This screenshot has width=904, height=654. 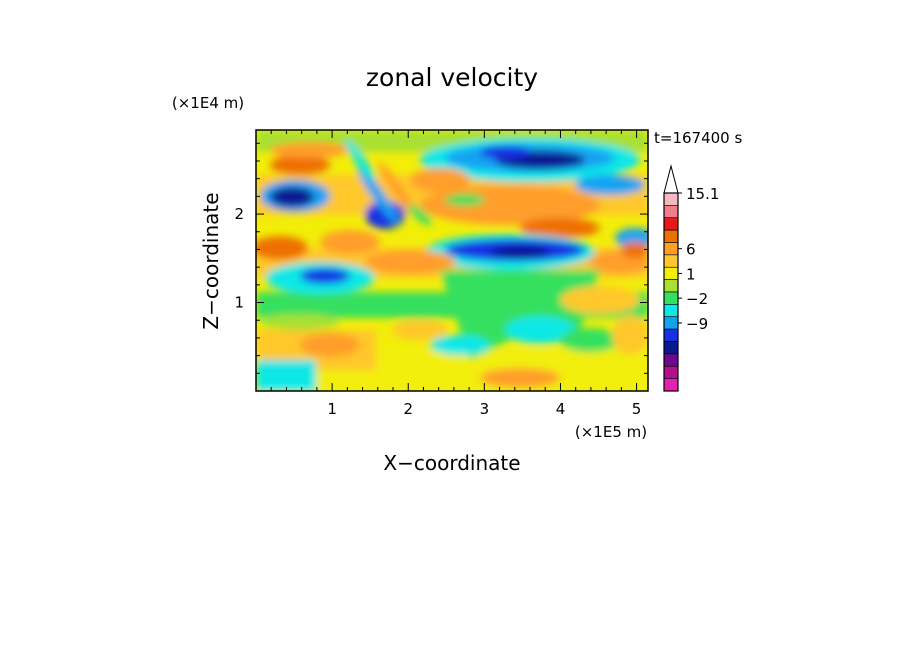 What do you see at coordinates (239, 214) in the screenshot?
I see `y-tick-label: 2` at bounding box center [239, 214].